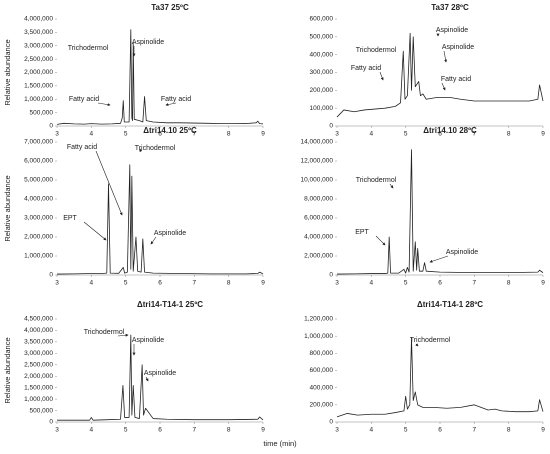  Describe the element at coordinates (362, 232) in the screenshot. I see `annotation: EPT` at that location.